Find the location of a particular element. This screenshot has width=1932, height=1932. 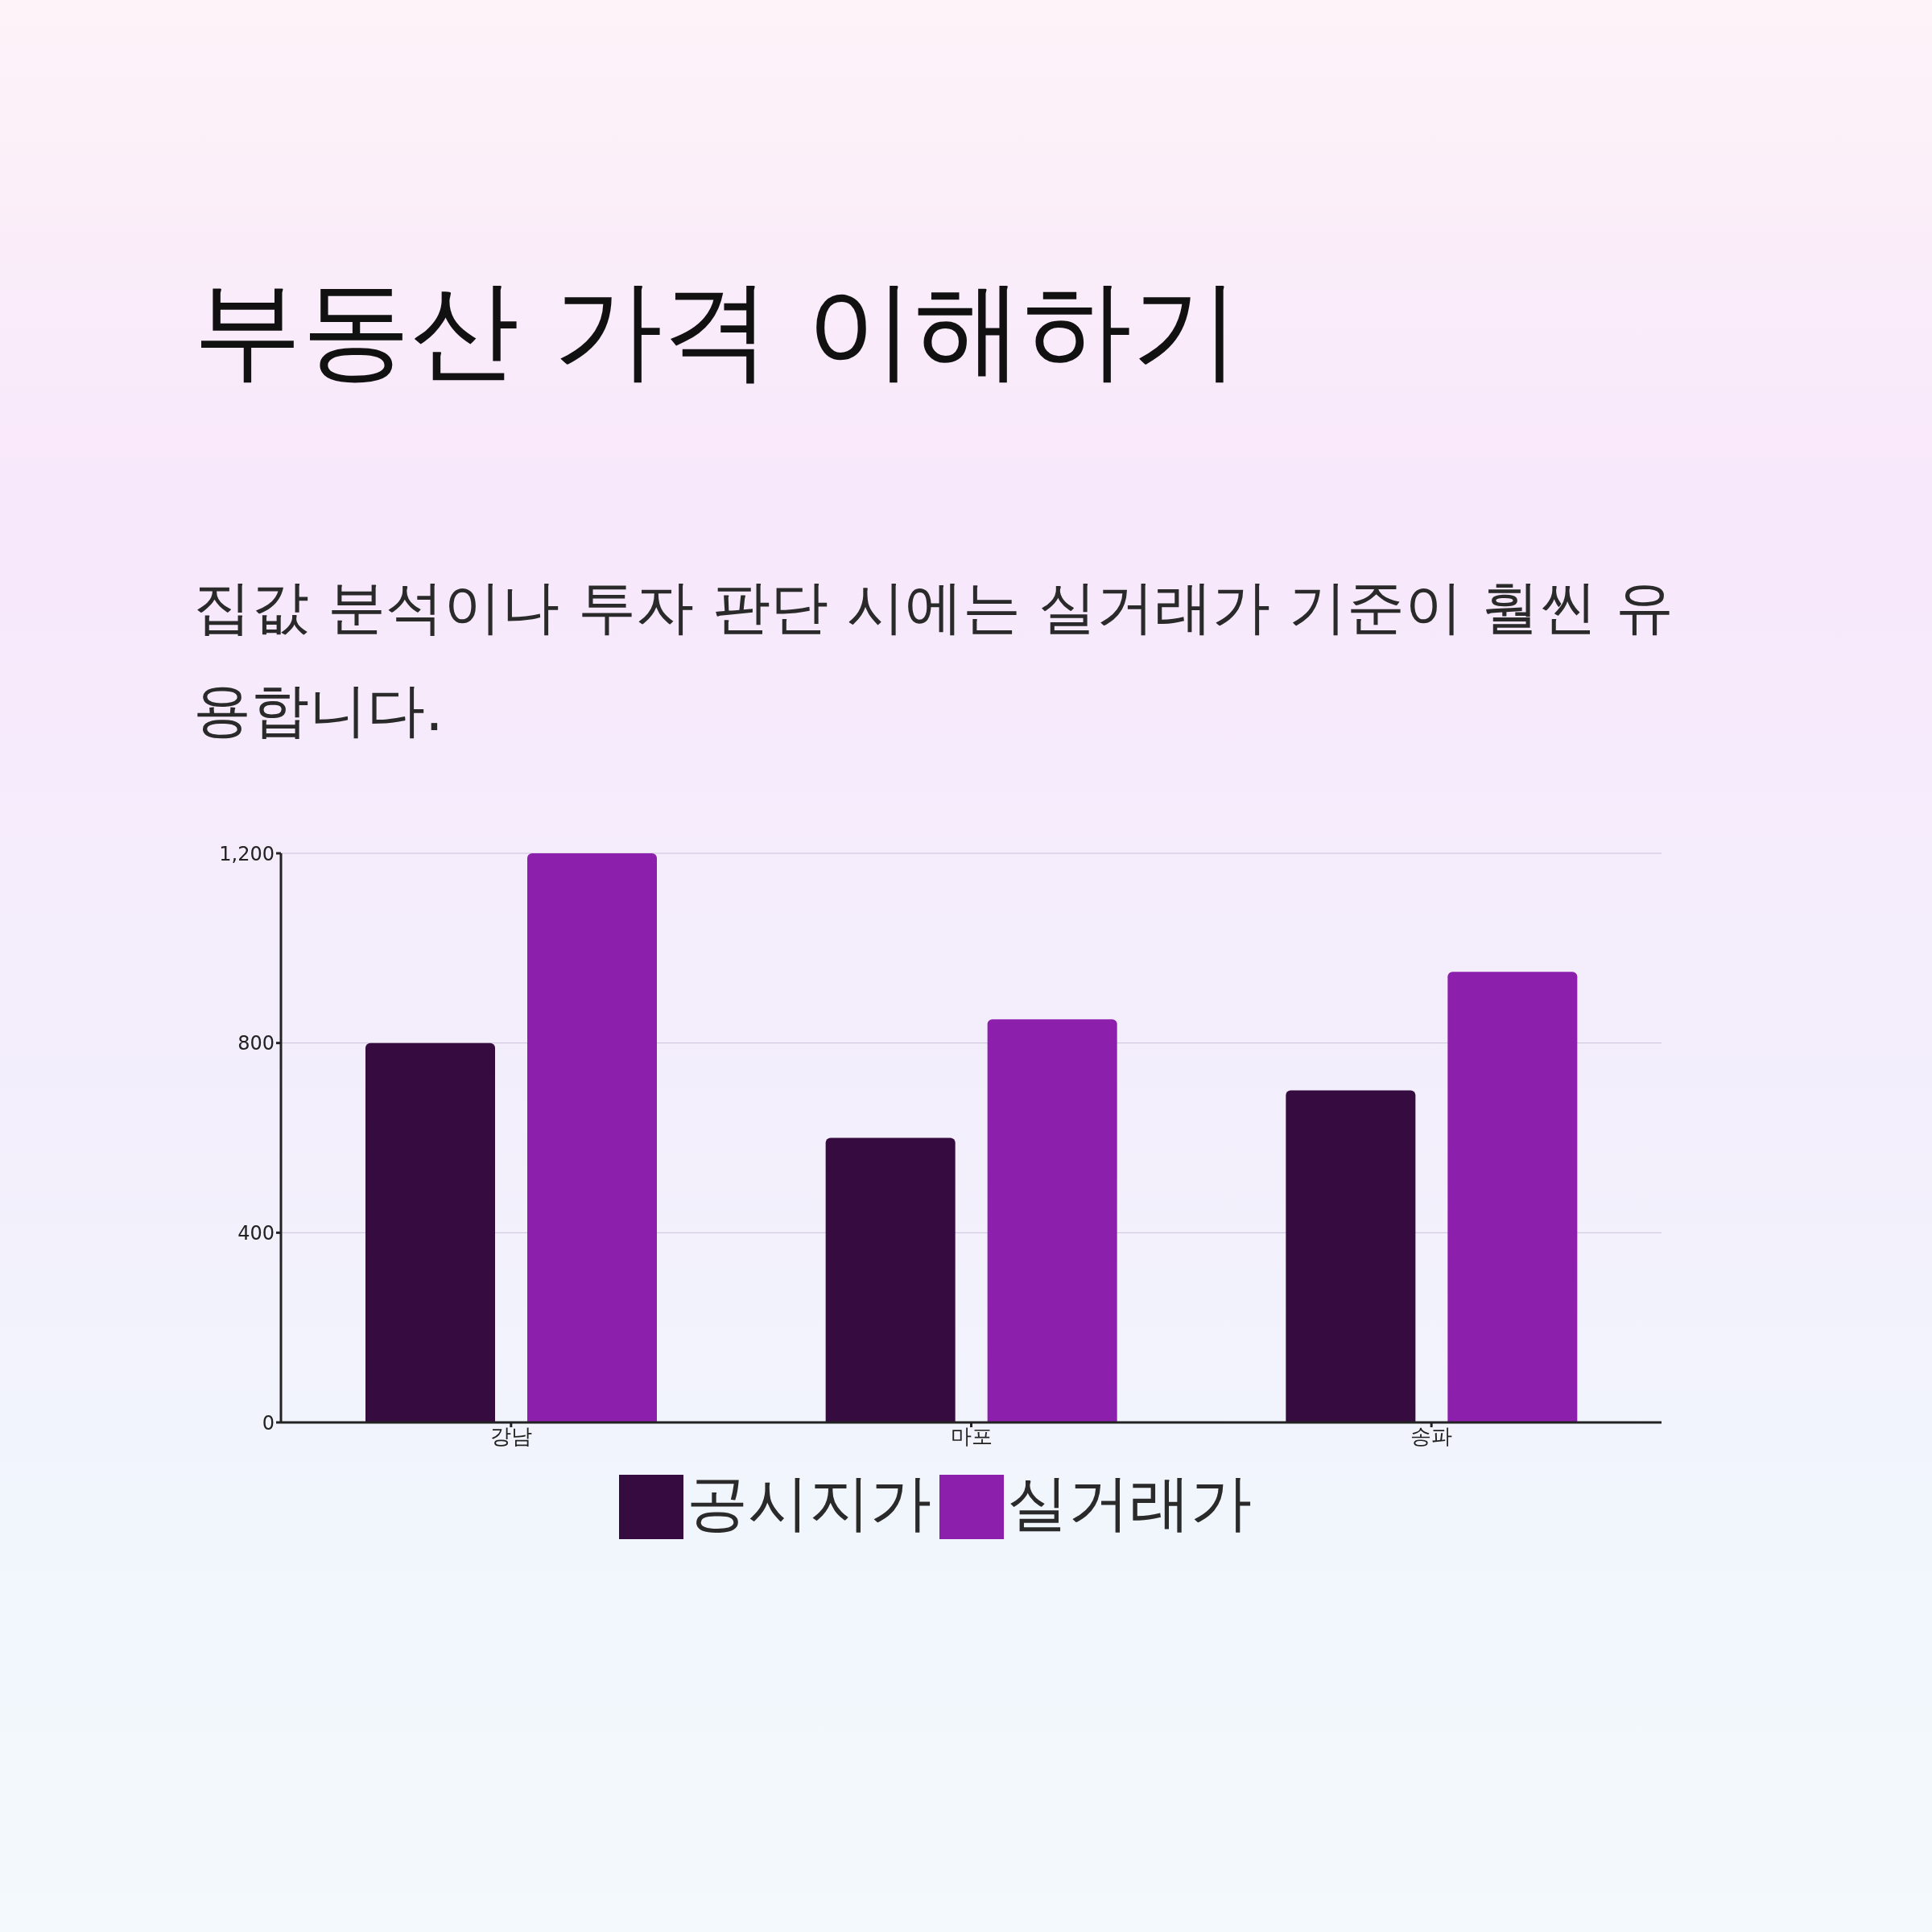

legend-label: 공시지가 is located at coordinates (808, 1502).